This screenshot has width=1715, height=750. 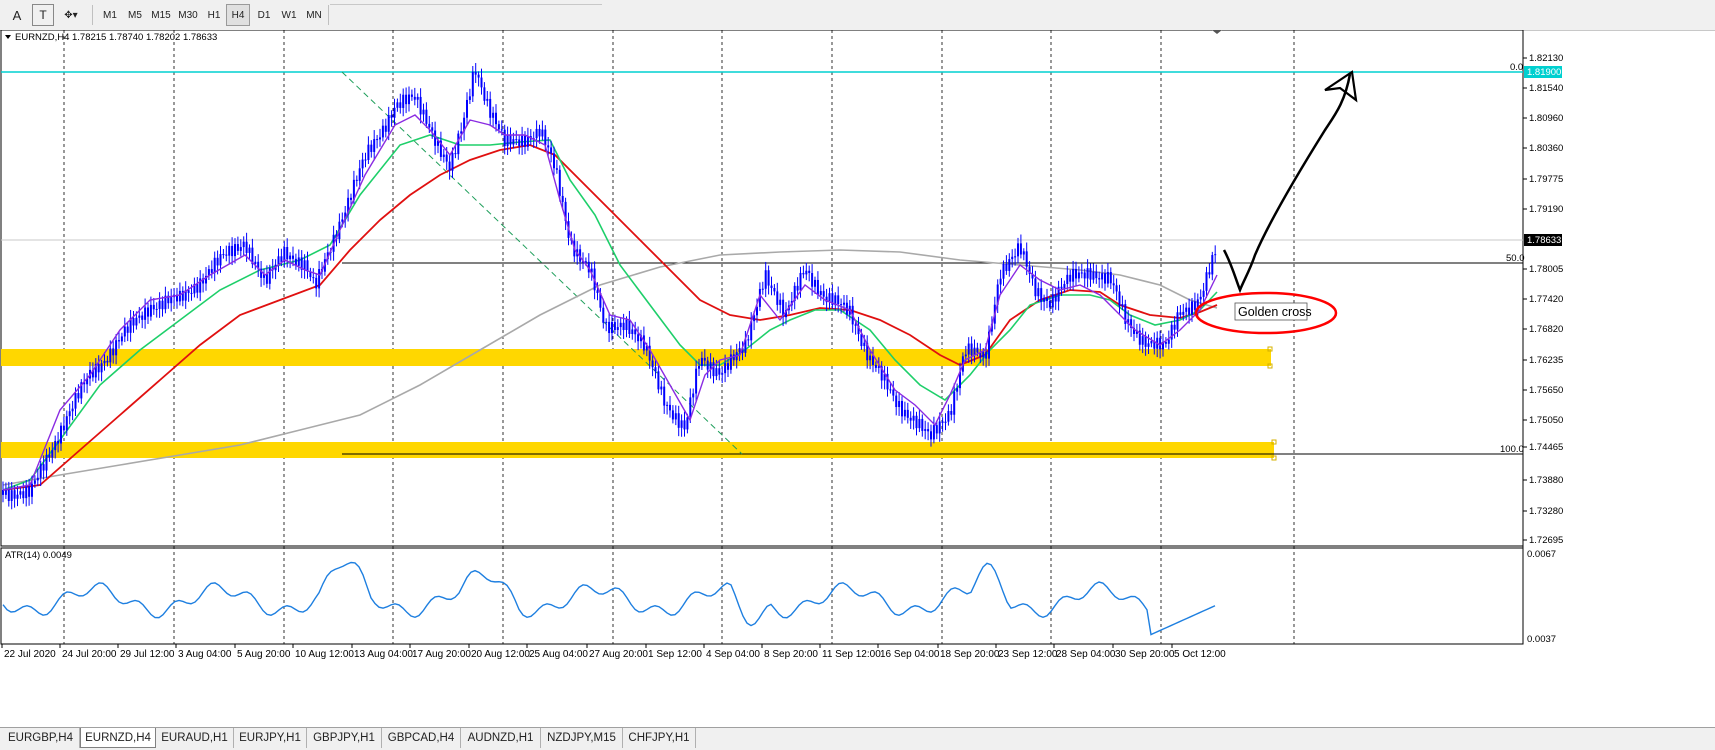 I want to click on time-tick-label: 20 Aug 12:00, so click(x=500, y=654).